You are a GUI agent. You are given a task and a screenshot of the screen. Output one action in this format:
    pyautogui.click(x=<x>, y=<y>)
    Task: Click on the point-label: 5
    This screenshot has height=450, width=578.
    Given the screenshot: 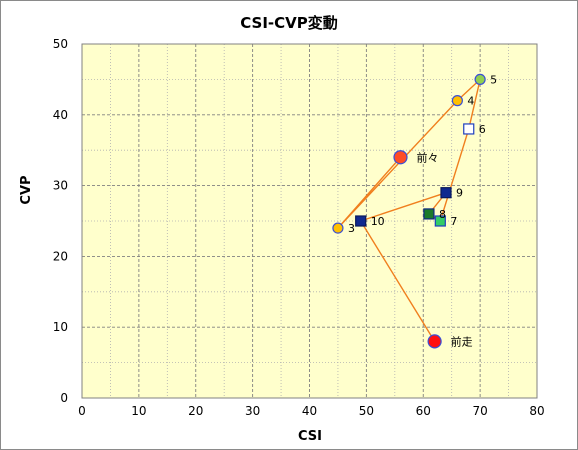 What is the action you would take?
    pyautogui.click(x=493, y=79)
    